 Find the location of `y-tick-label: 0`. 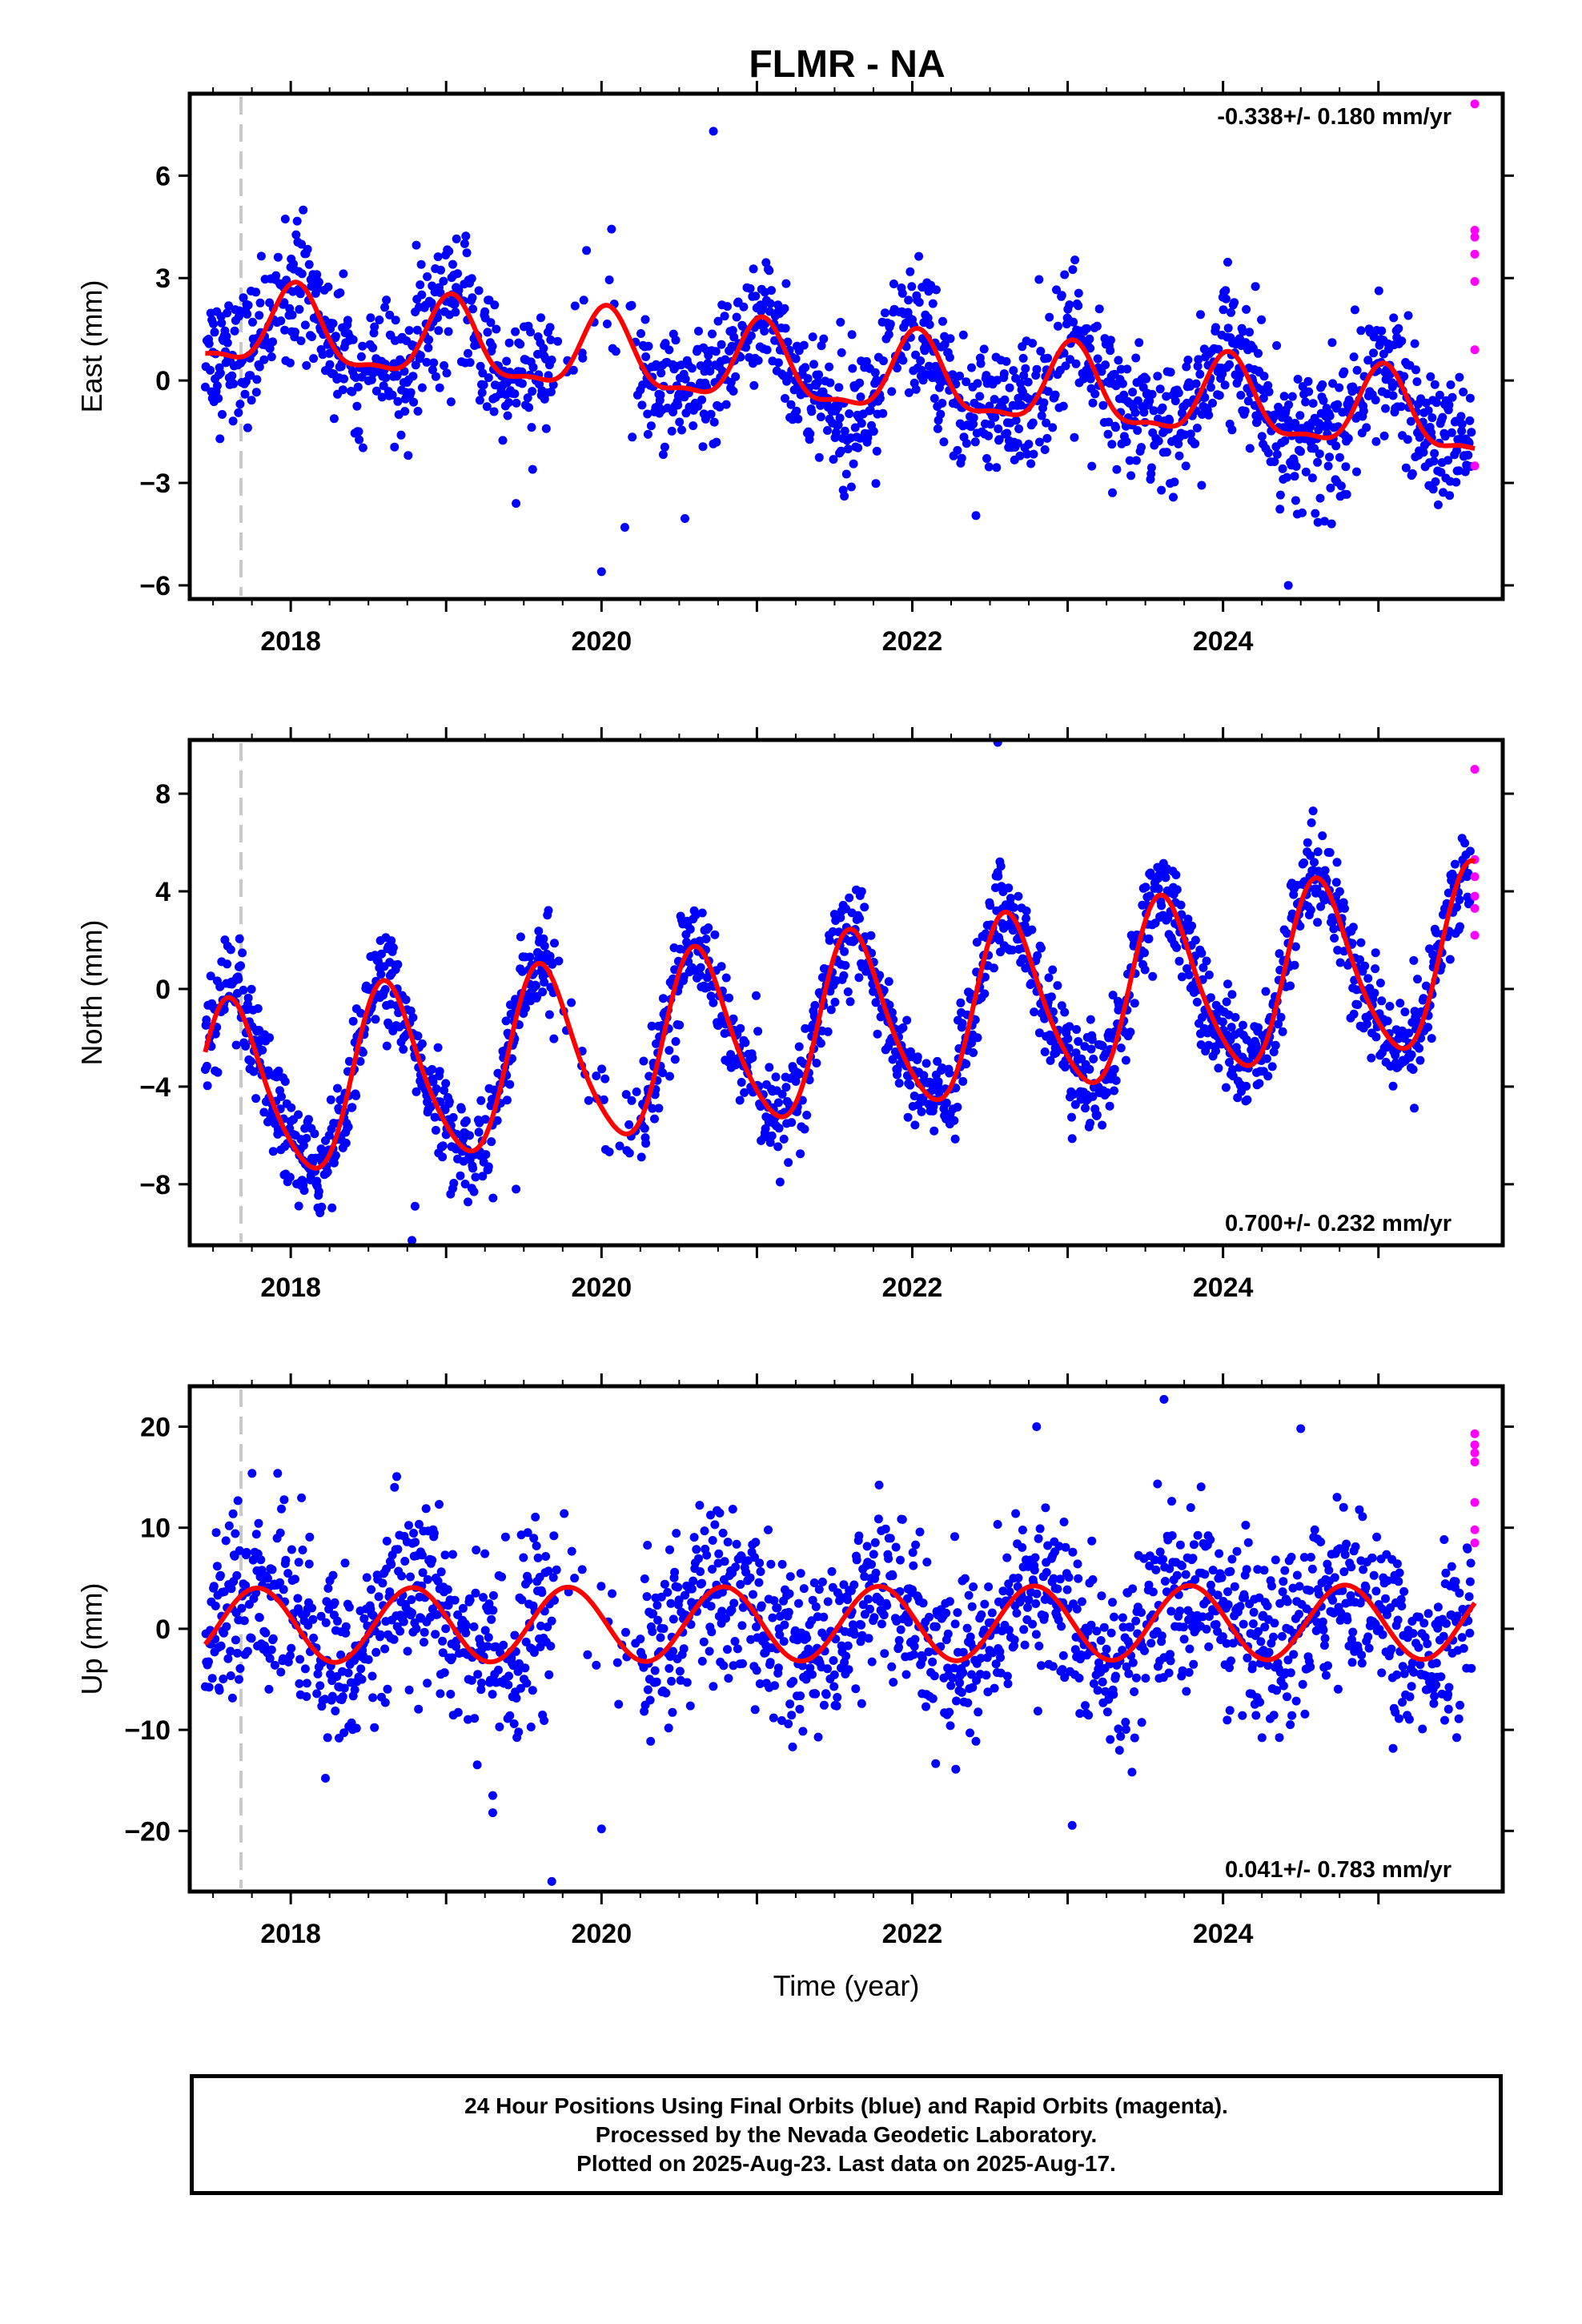

y-tick-label: 0 is located at coordinates (163, 990).